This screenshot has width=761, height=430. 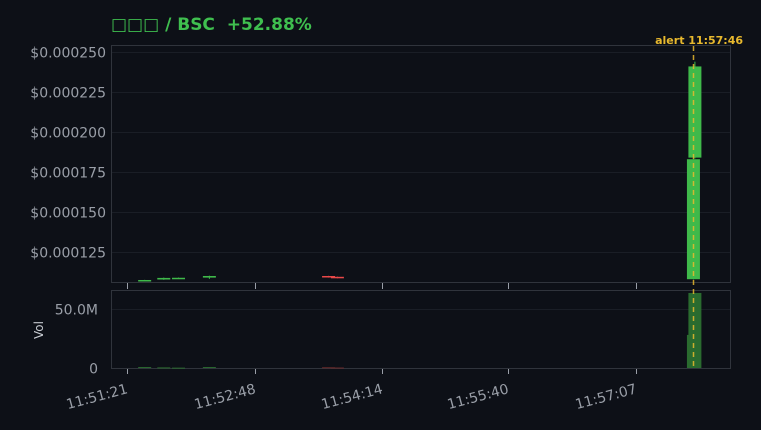 What do you see at coordinates (68, 214) in the screenshot?
I see `price-tick-label: $0.000150` at bounding box center [68, 214].